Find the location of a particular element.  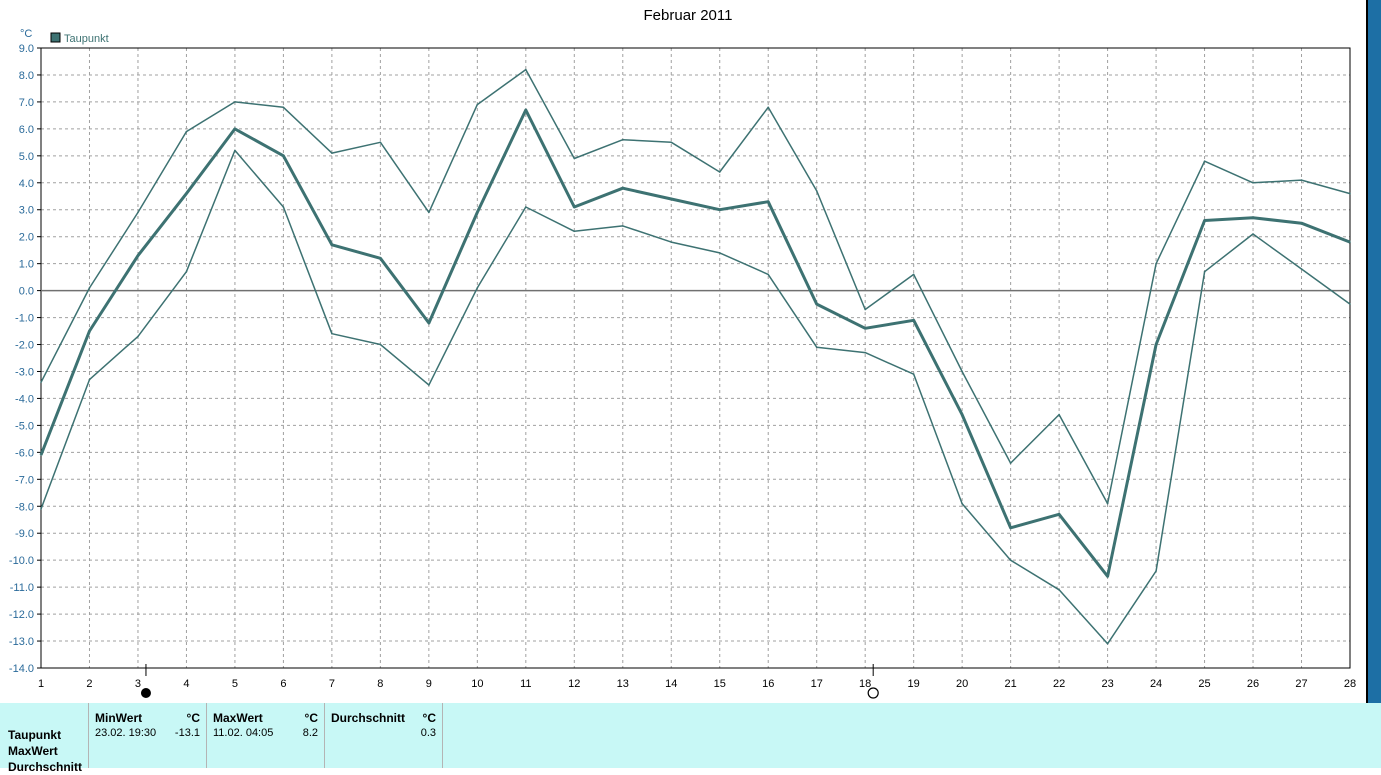

x-tick-label: 24 is located at coordinates (1156, 684).